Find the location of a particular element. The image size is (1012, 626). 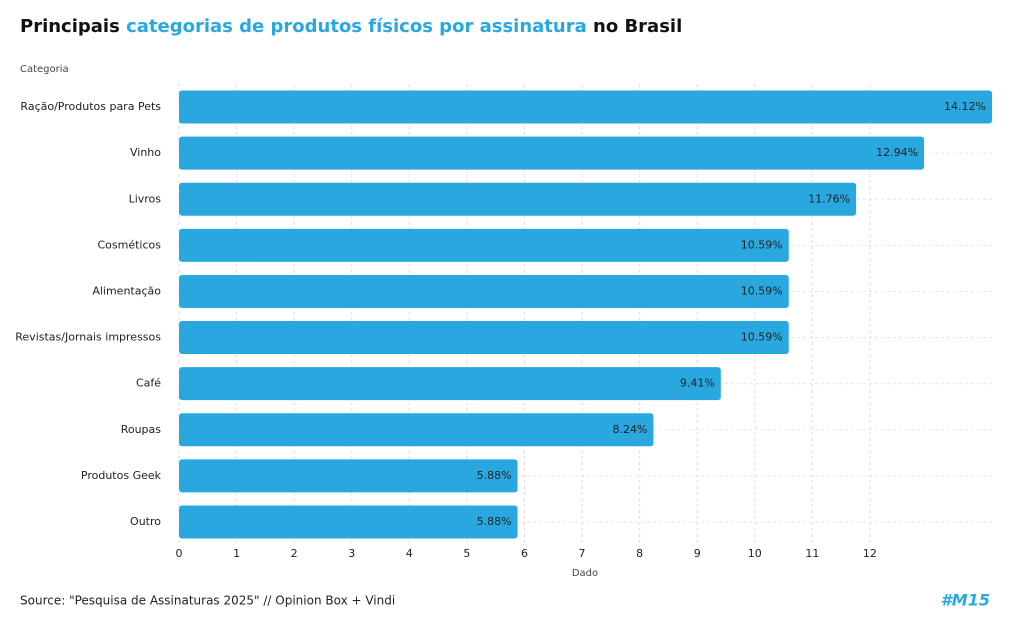

y-tick-label: Produtos Geek is located at coordinates (121, 475).